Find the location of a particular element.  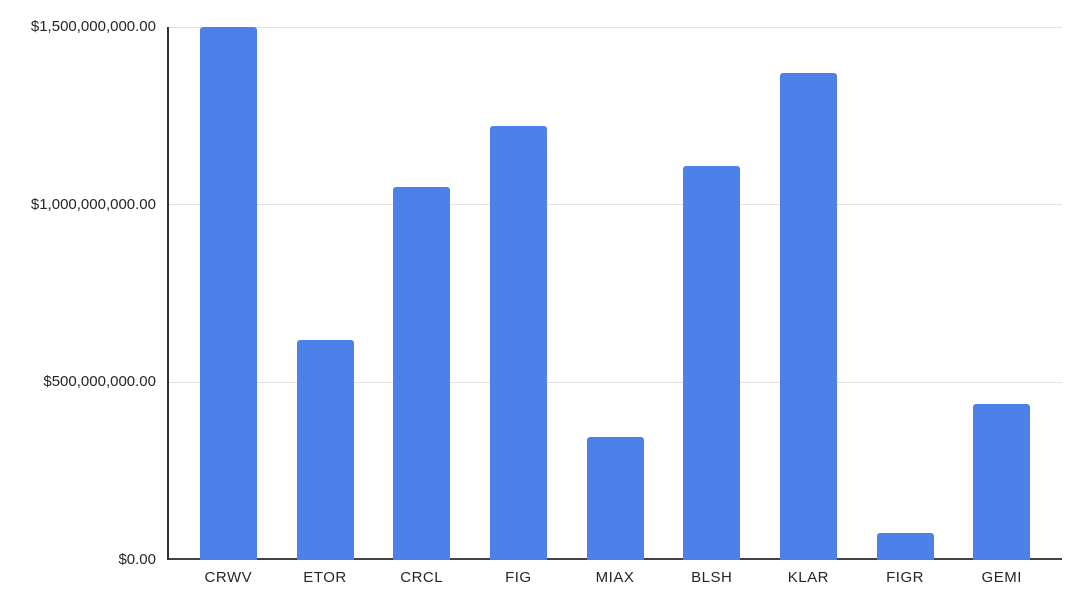

x-tick-label-CRCL: CRCL is located at coordinates (422, 577).